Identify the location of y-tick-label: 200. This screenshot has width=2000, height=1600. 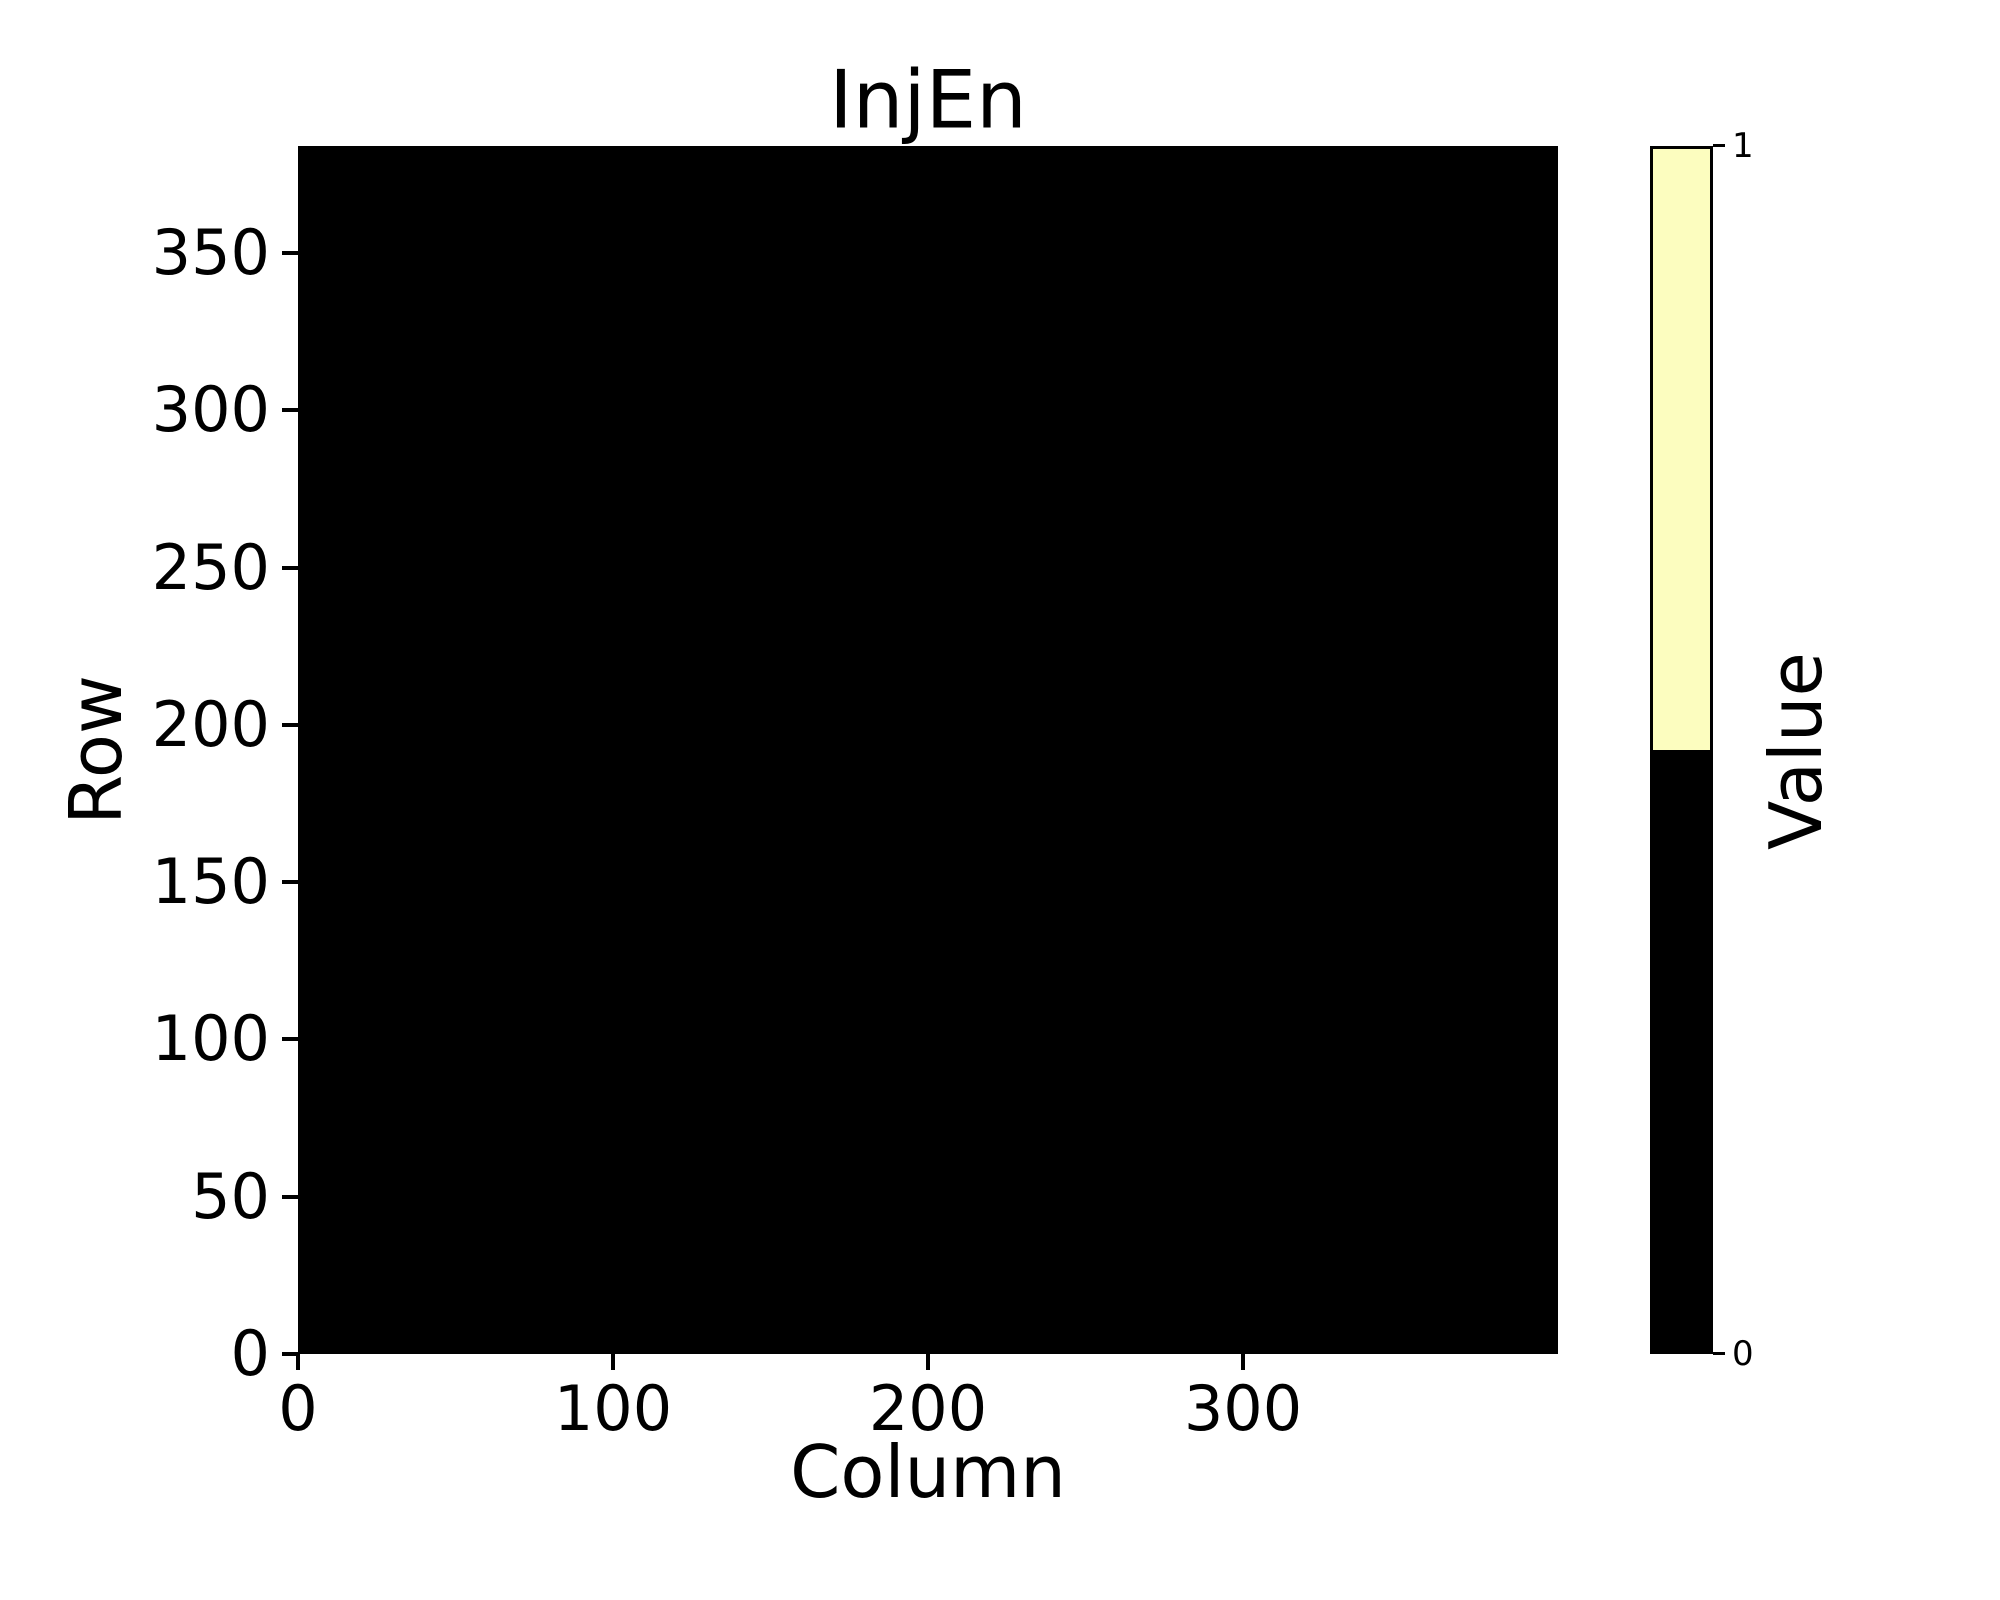
(210, 724).